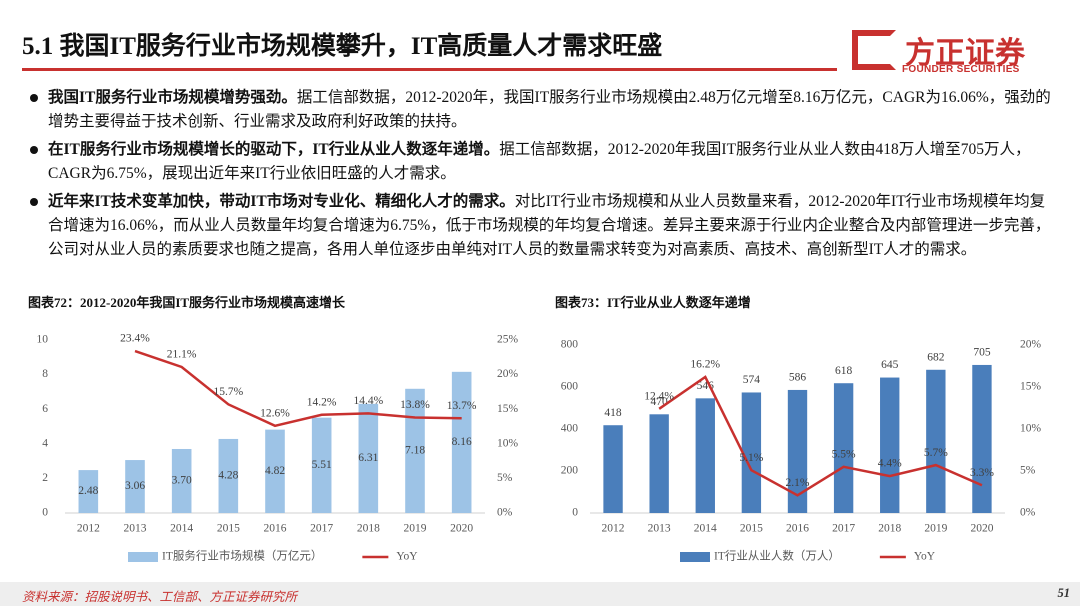  Describe the element at coordinates (43, 340) in the screenshot. I see `y-tick-label: 10` at that location.